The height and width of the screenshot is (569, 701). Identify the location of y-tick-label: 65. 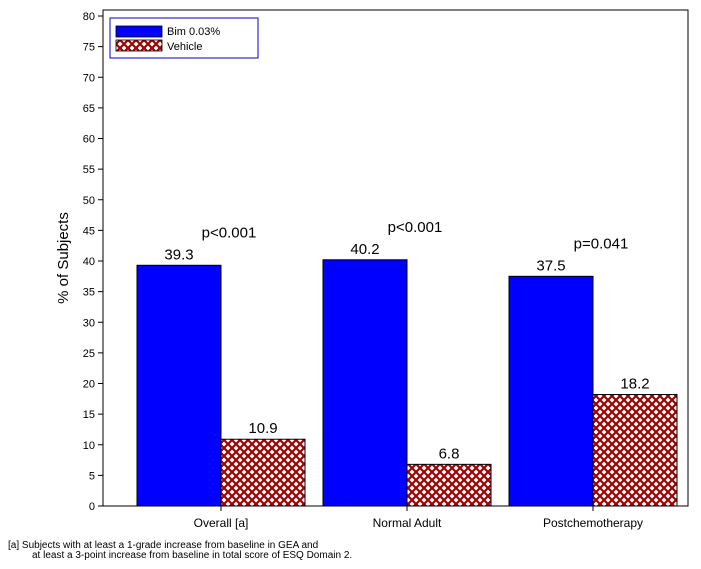
(89, 109).